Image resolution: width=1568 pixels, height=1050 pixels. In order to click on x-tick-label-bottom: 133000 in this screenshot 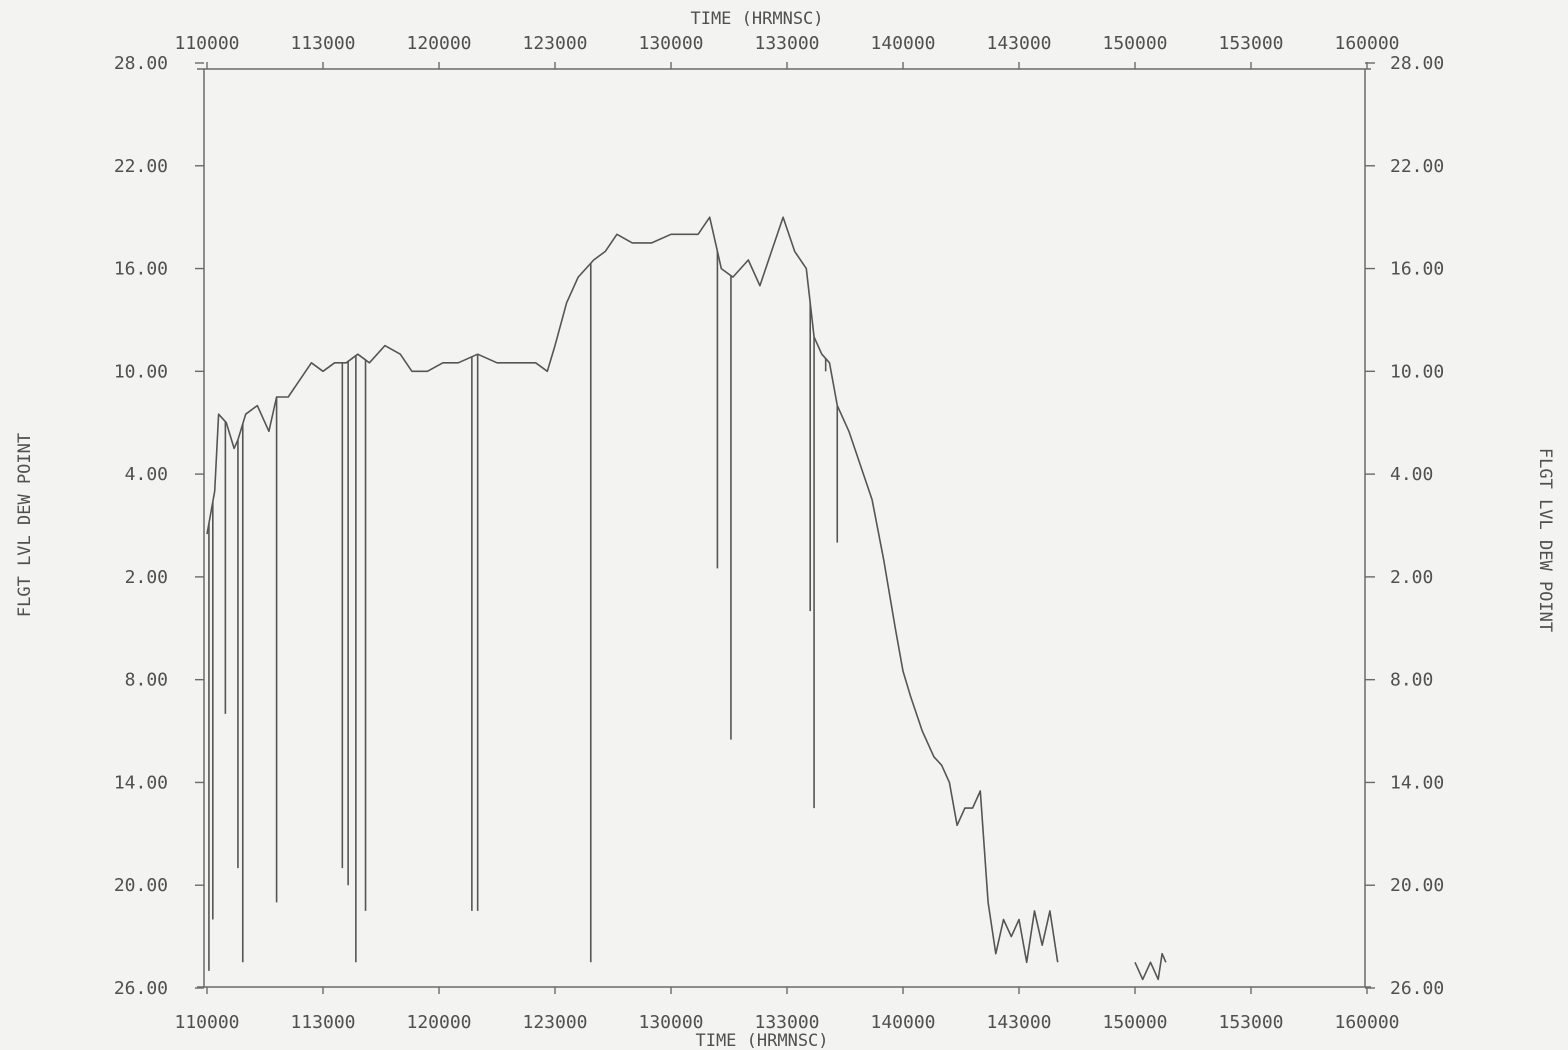, I will do `click(786, 1022)`.